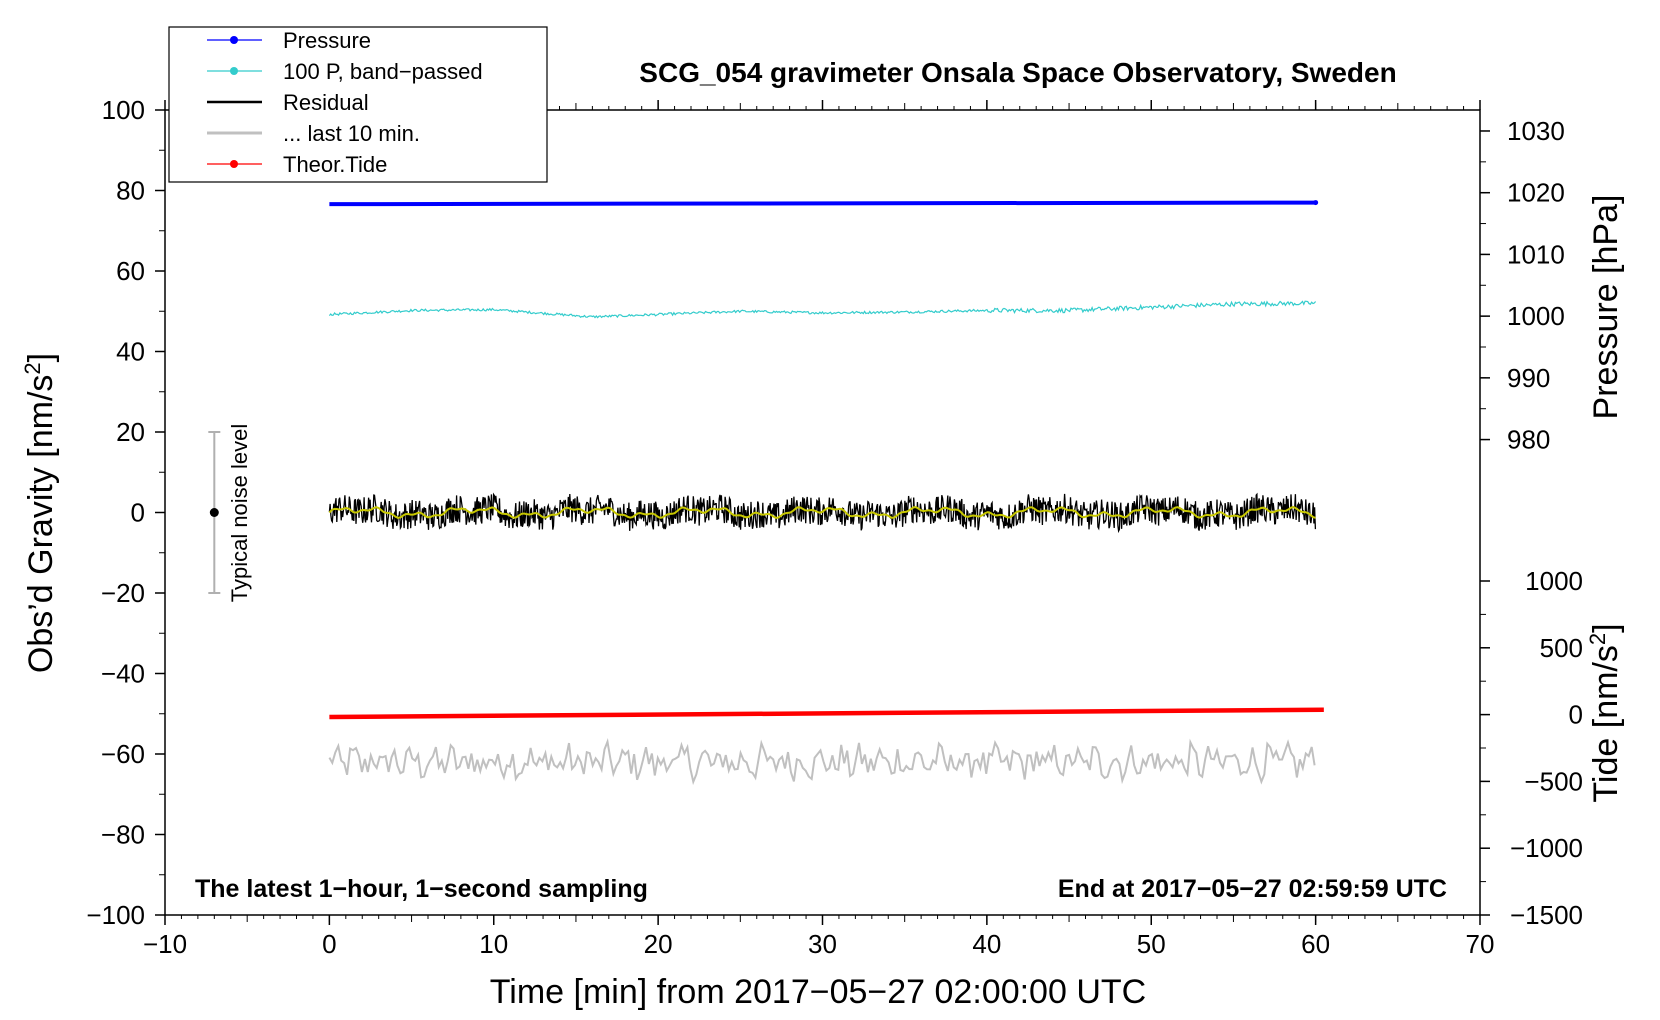  I want to click on y-tick-label: 100, so click(123, 110).